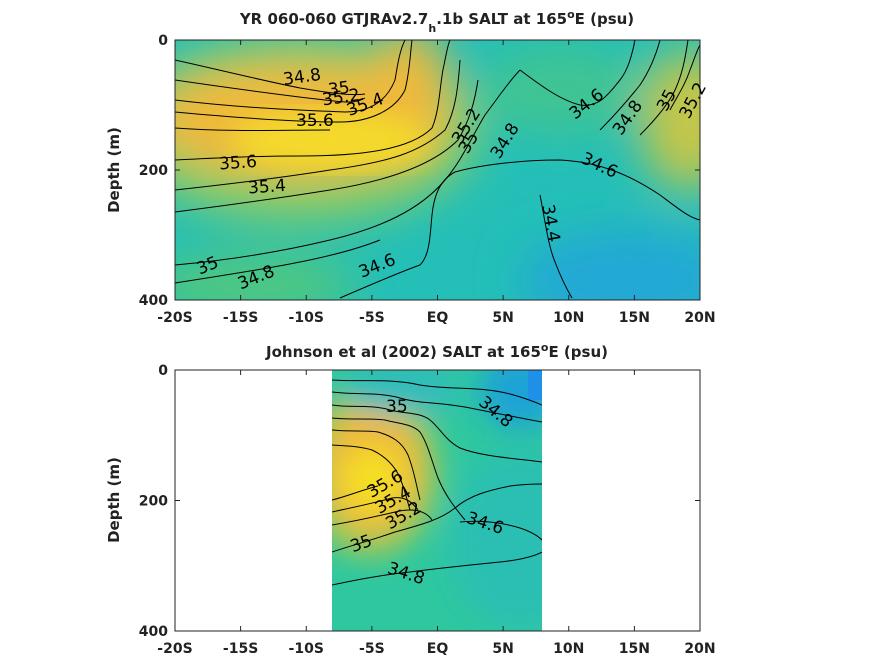 This screenshot has height=656, width=875. I want to click on panel-obs-title: Johnson et al (2002) SALT at 165oE (psu), so click(436, 351).